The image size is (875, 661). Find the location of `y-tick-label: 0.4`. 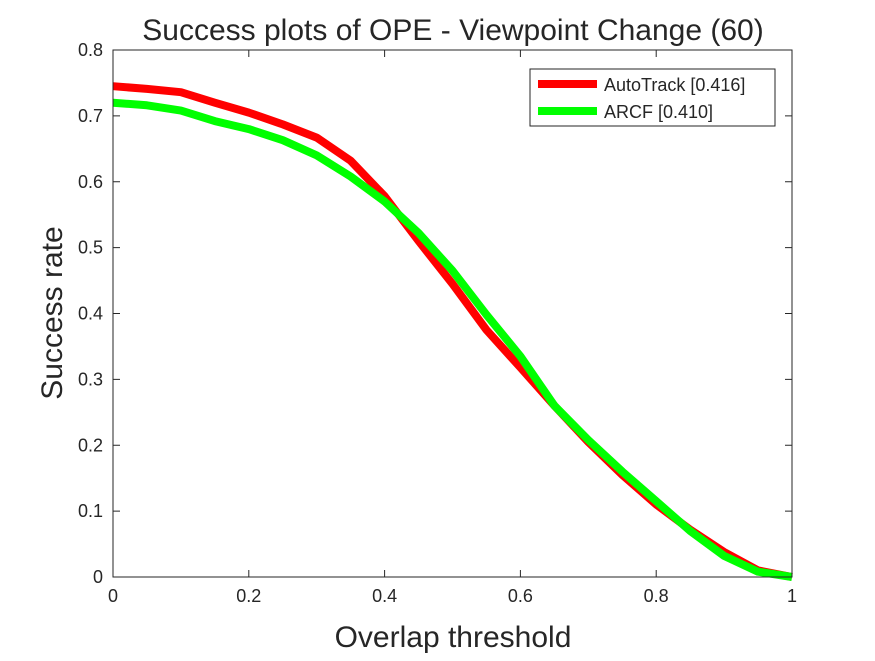

y-tick-label: 0.4 is located at coordinates (90, 314).